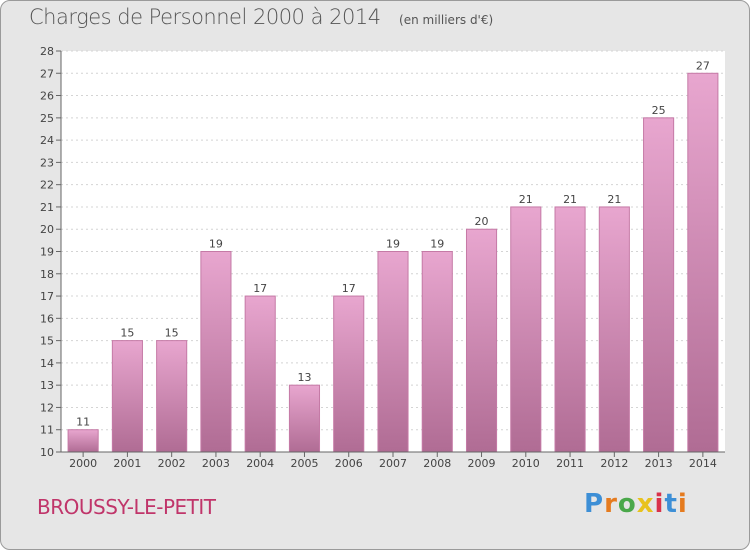 This screenshot has height=550, width=750. I want to click on bar-2004, so click(260, 374).